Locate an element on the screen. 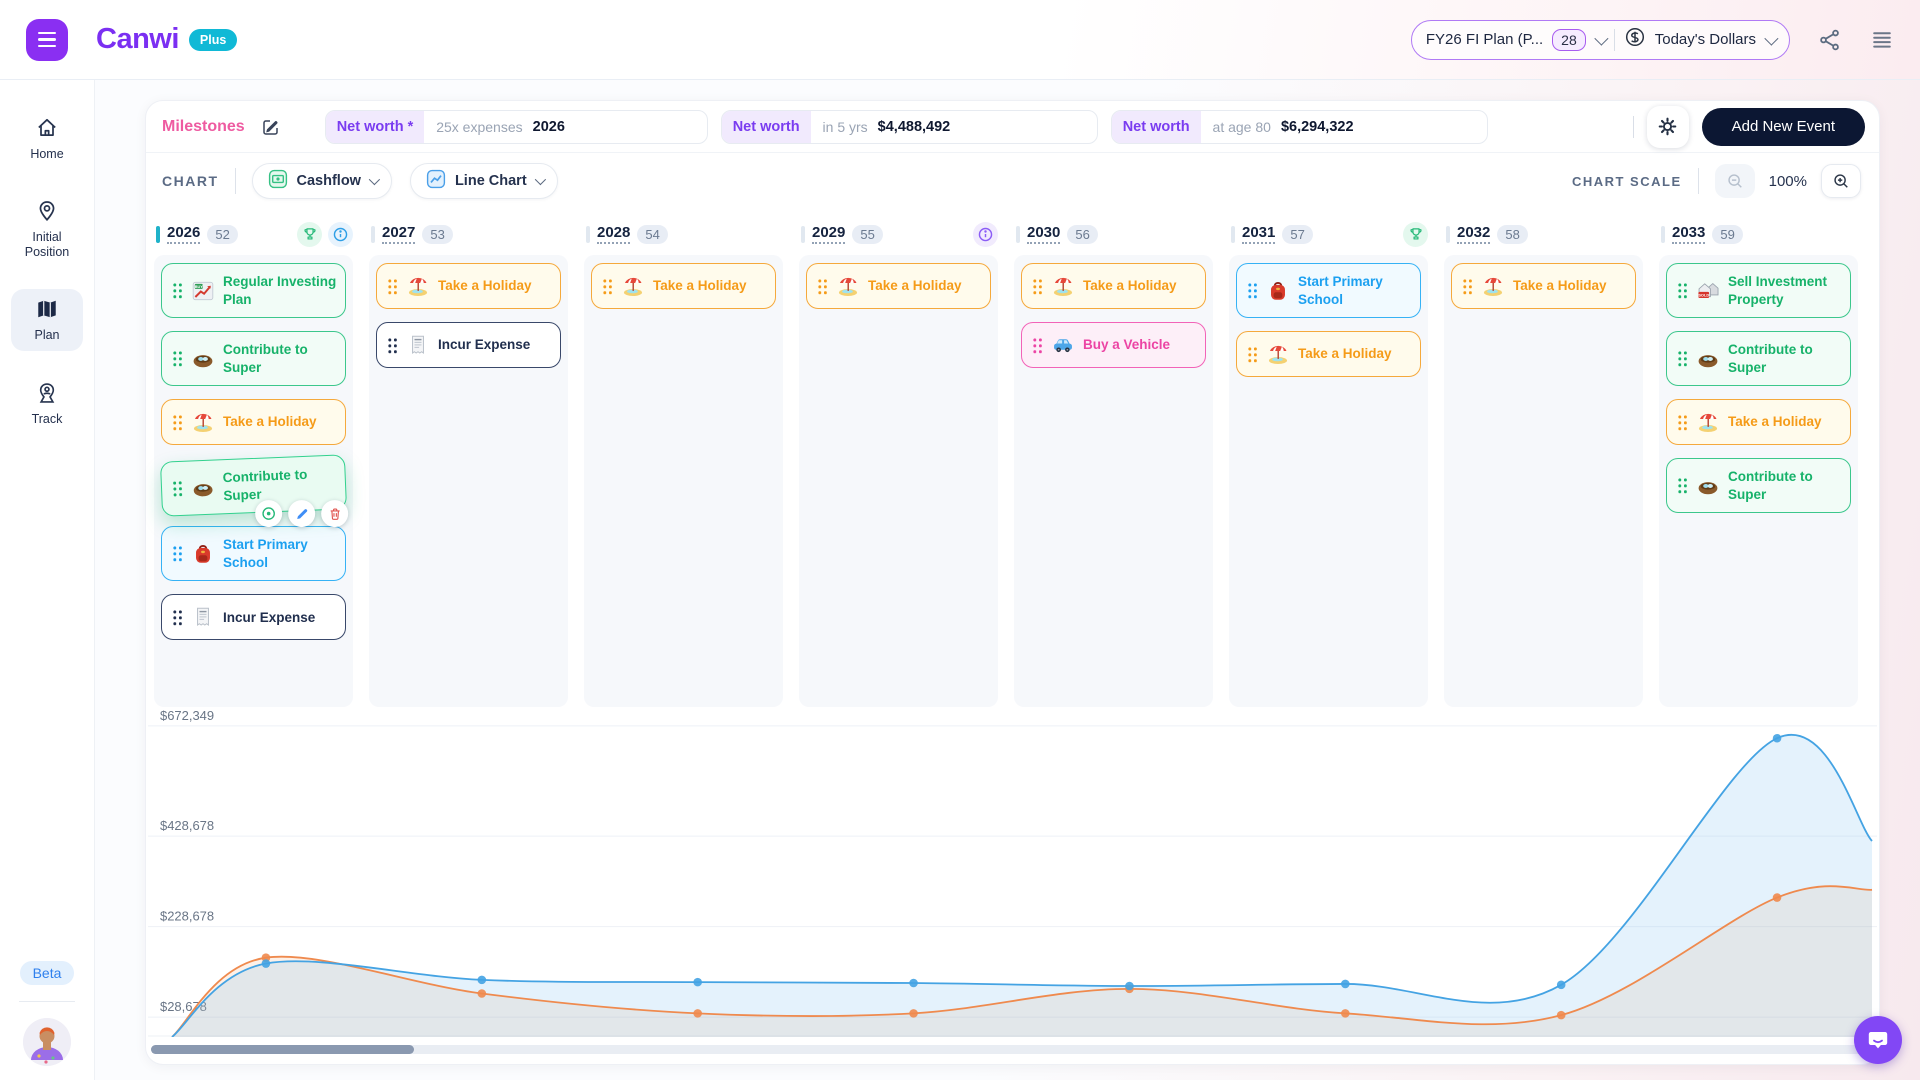  year-header: 2030 56 is located at coordinates (1113, 234).